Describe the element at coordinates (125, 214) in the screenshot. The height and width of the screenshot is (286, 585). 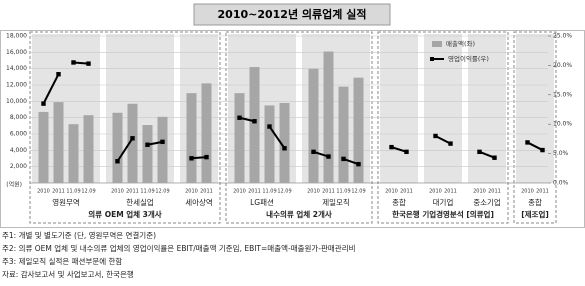
I see `group-label: 의류 OEM 업체 3개사` at that location.